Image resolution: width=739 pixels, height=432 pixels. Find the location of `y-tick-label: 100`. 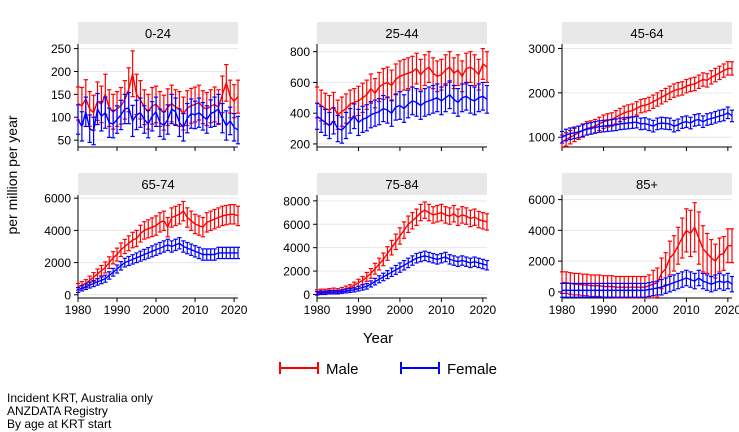

y-tick-label: 100 is located at coordinates (61, 118).